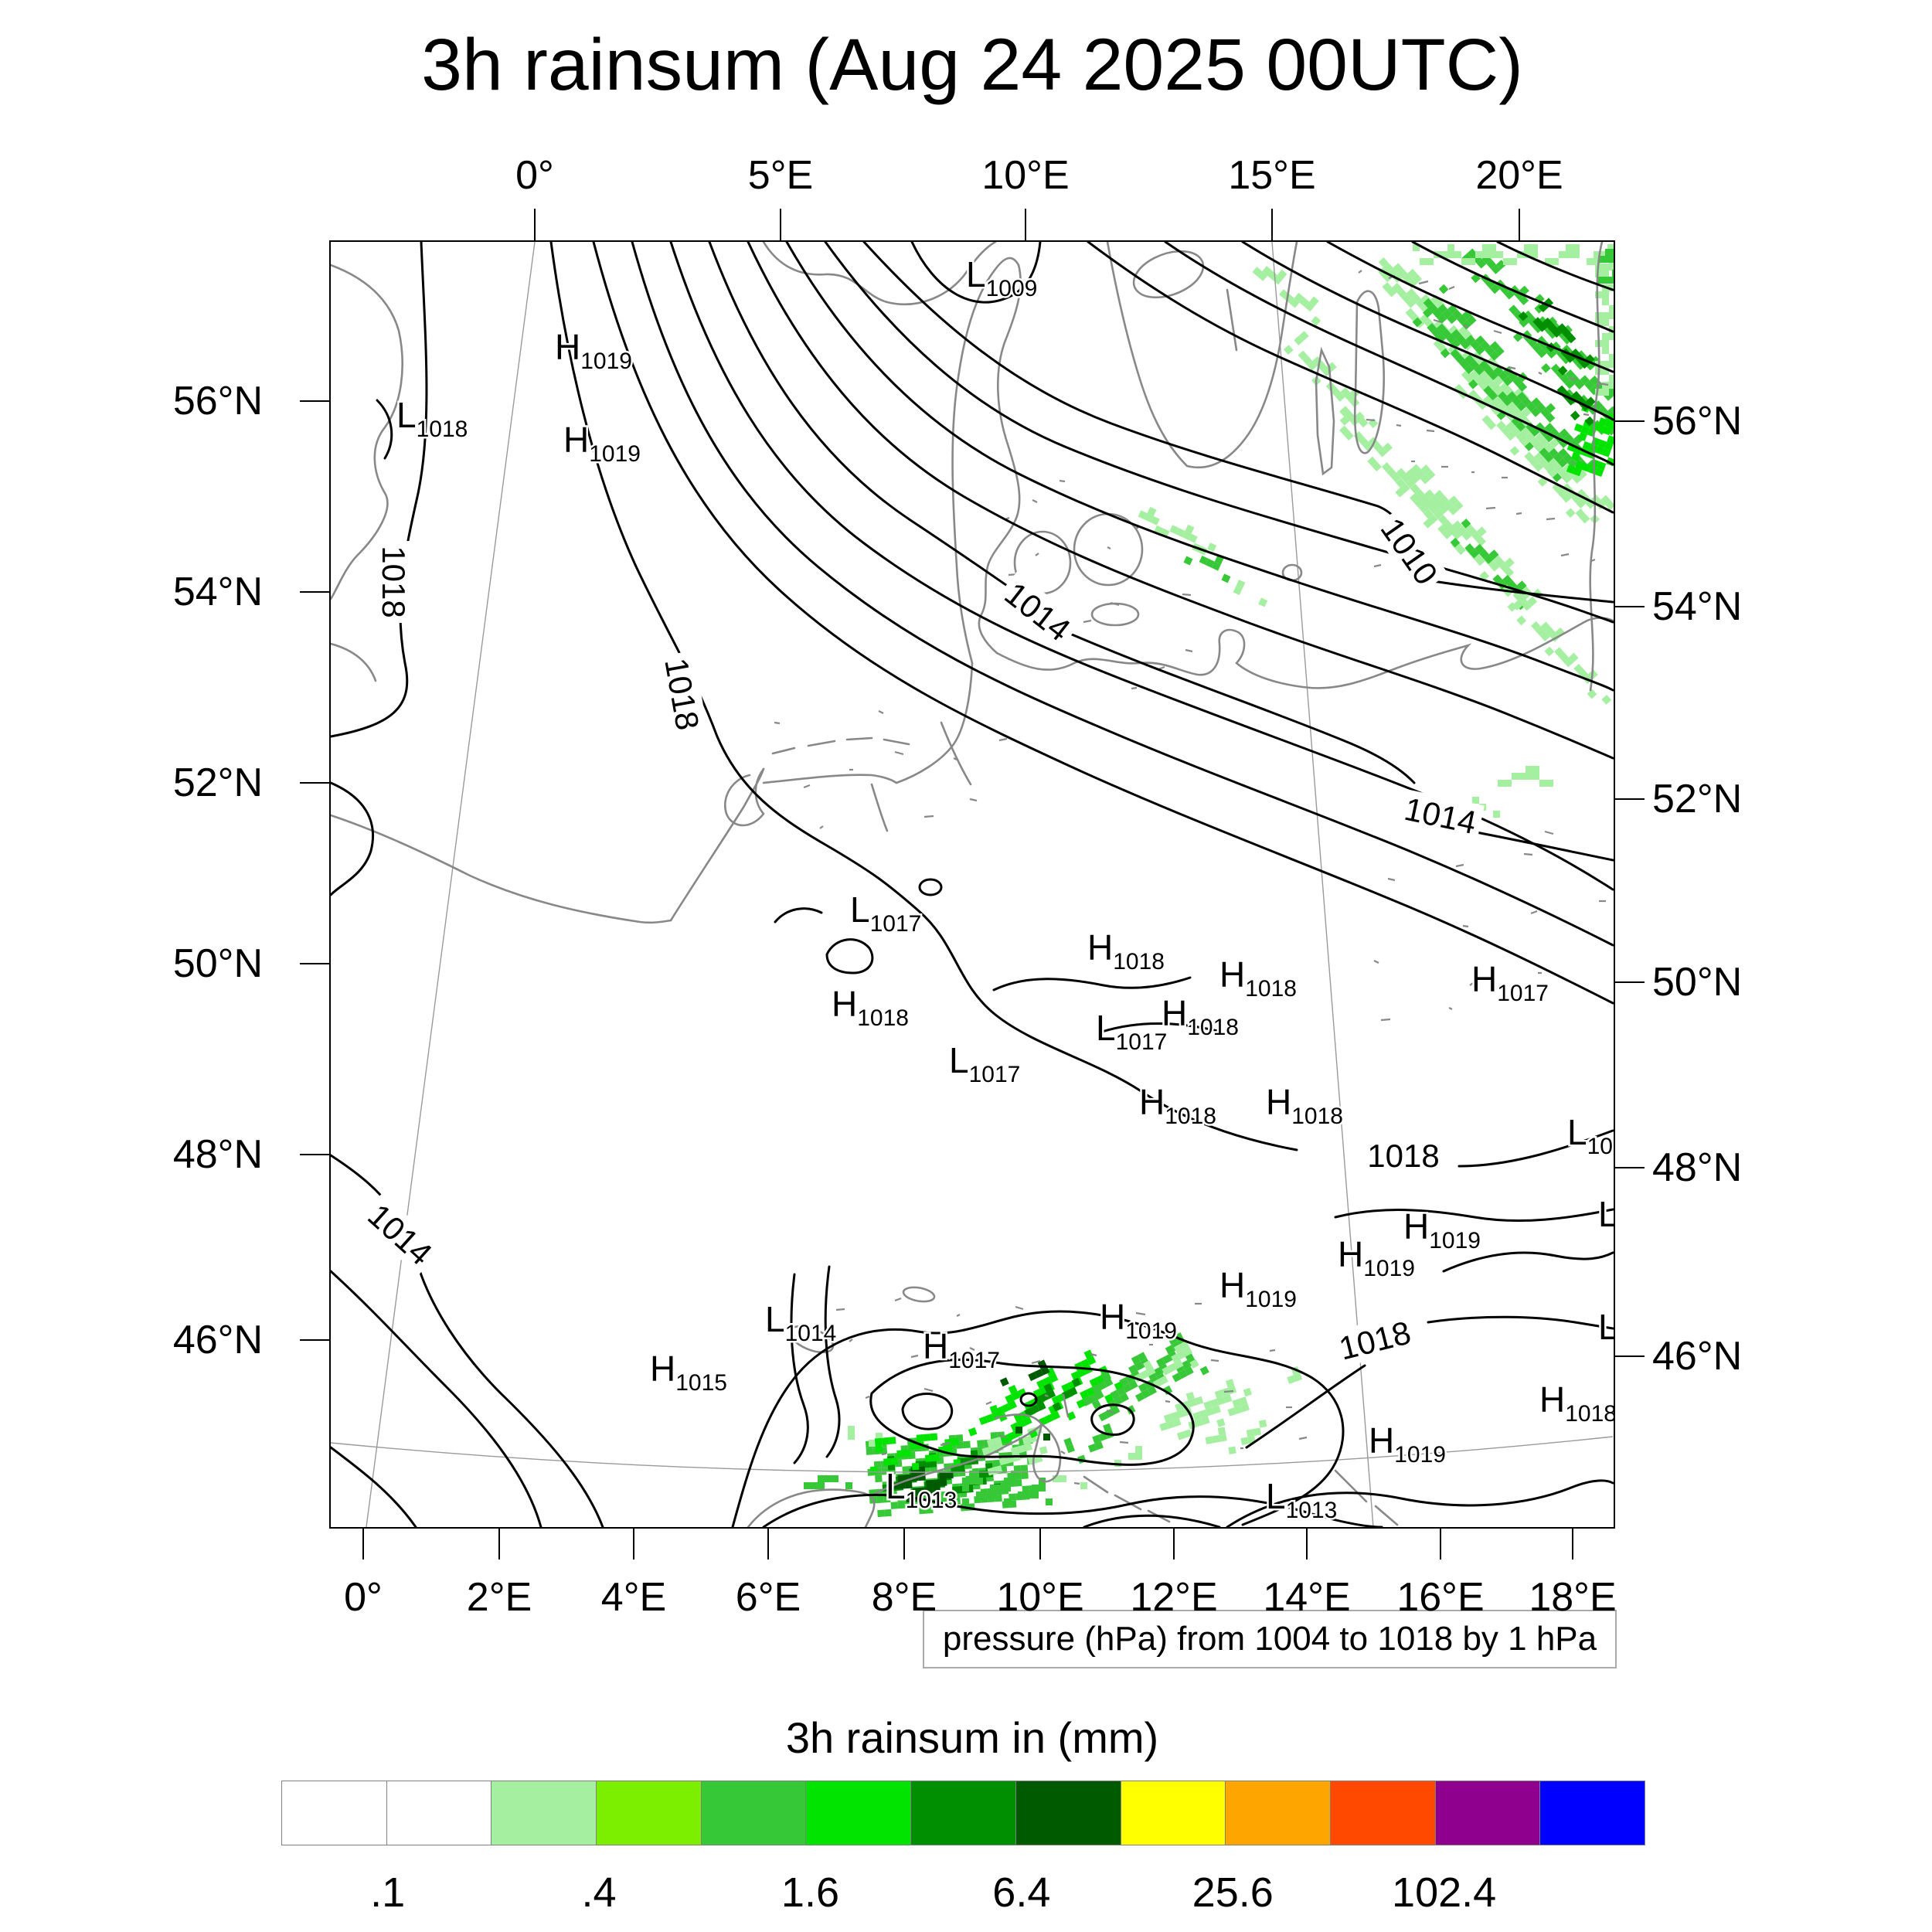  I want to click on axis-label-top: 5°E, so click(780, 176).